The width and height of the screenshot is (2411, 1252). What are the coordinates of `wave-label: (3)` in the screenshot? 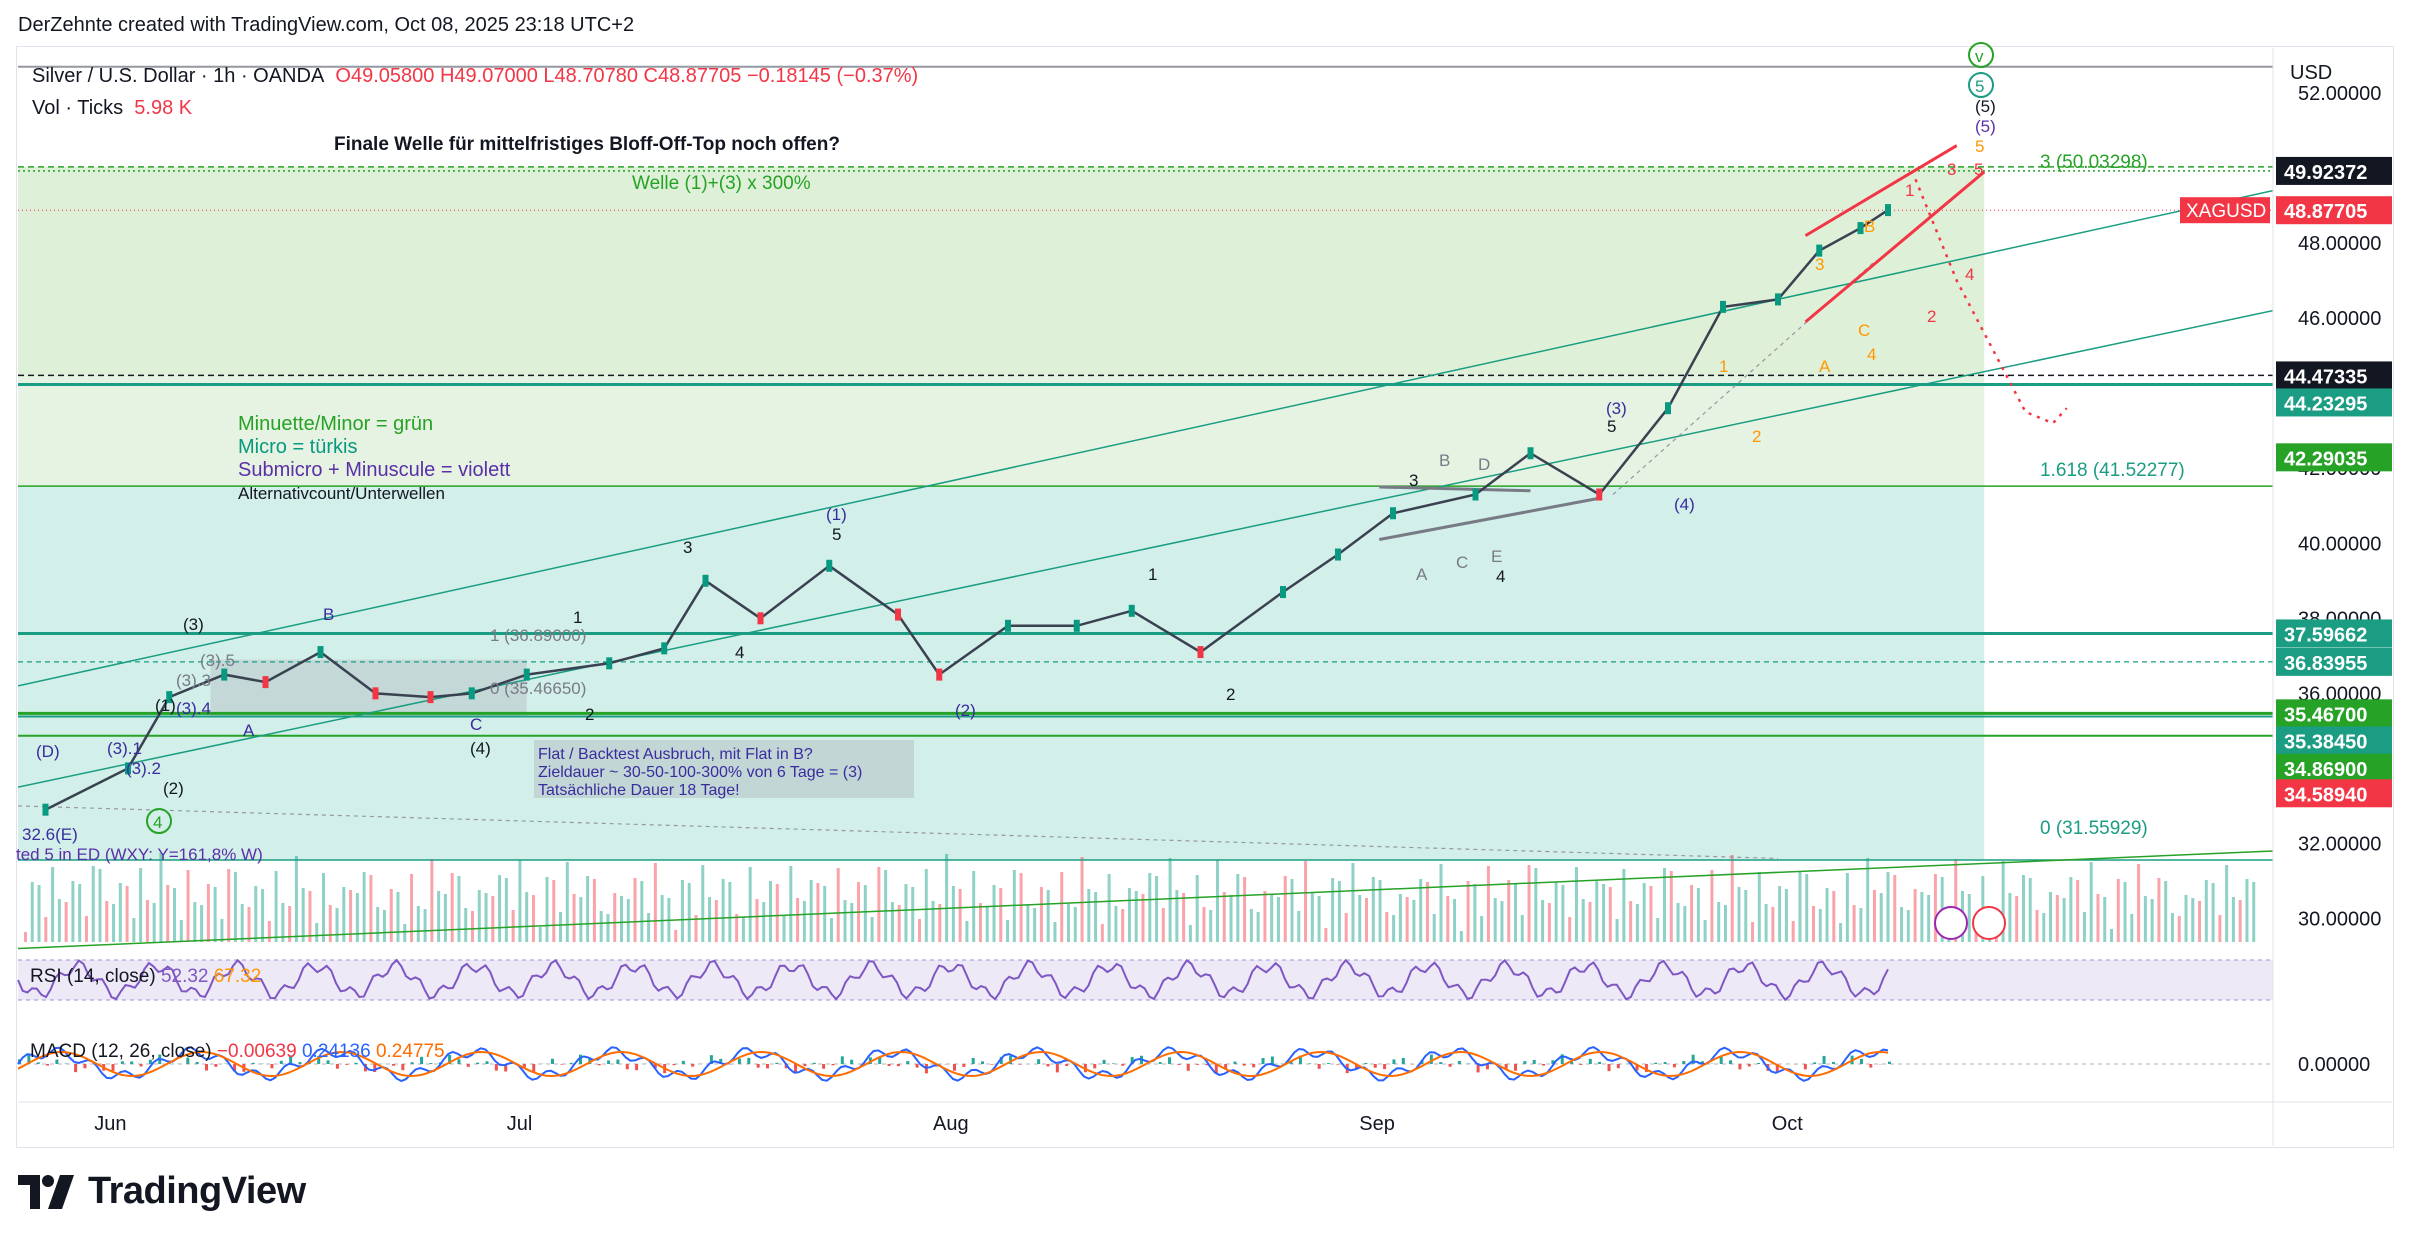 It's located at (1616, 408).